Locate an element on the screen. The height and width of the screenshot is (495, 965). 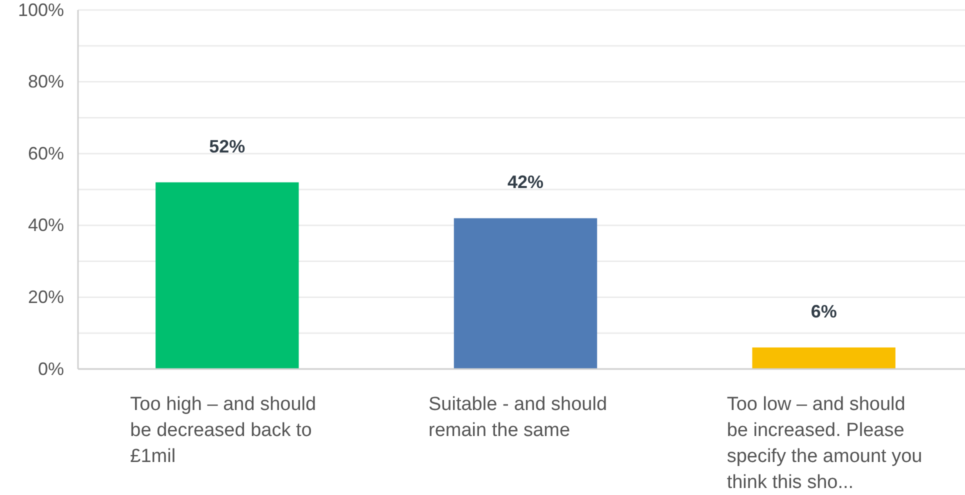
data-label: 42% is located at coordinates (525, 182).